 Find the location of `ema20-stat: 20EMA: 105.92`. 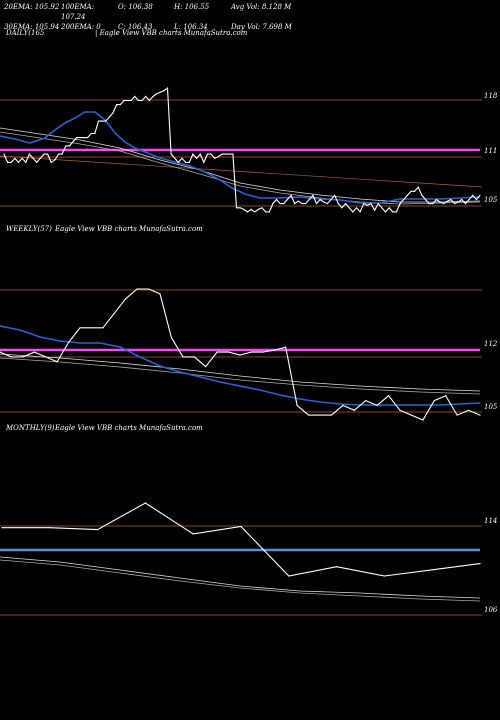

ema20-stat: 20EMA: 105.92 is located at coordinates (32, 7).